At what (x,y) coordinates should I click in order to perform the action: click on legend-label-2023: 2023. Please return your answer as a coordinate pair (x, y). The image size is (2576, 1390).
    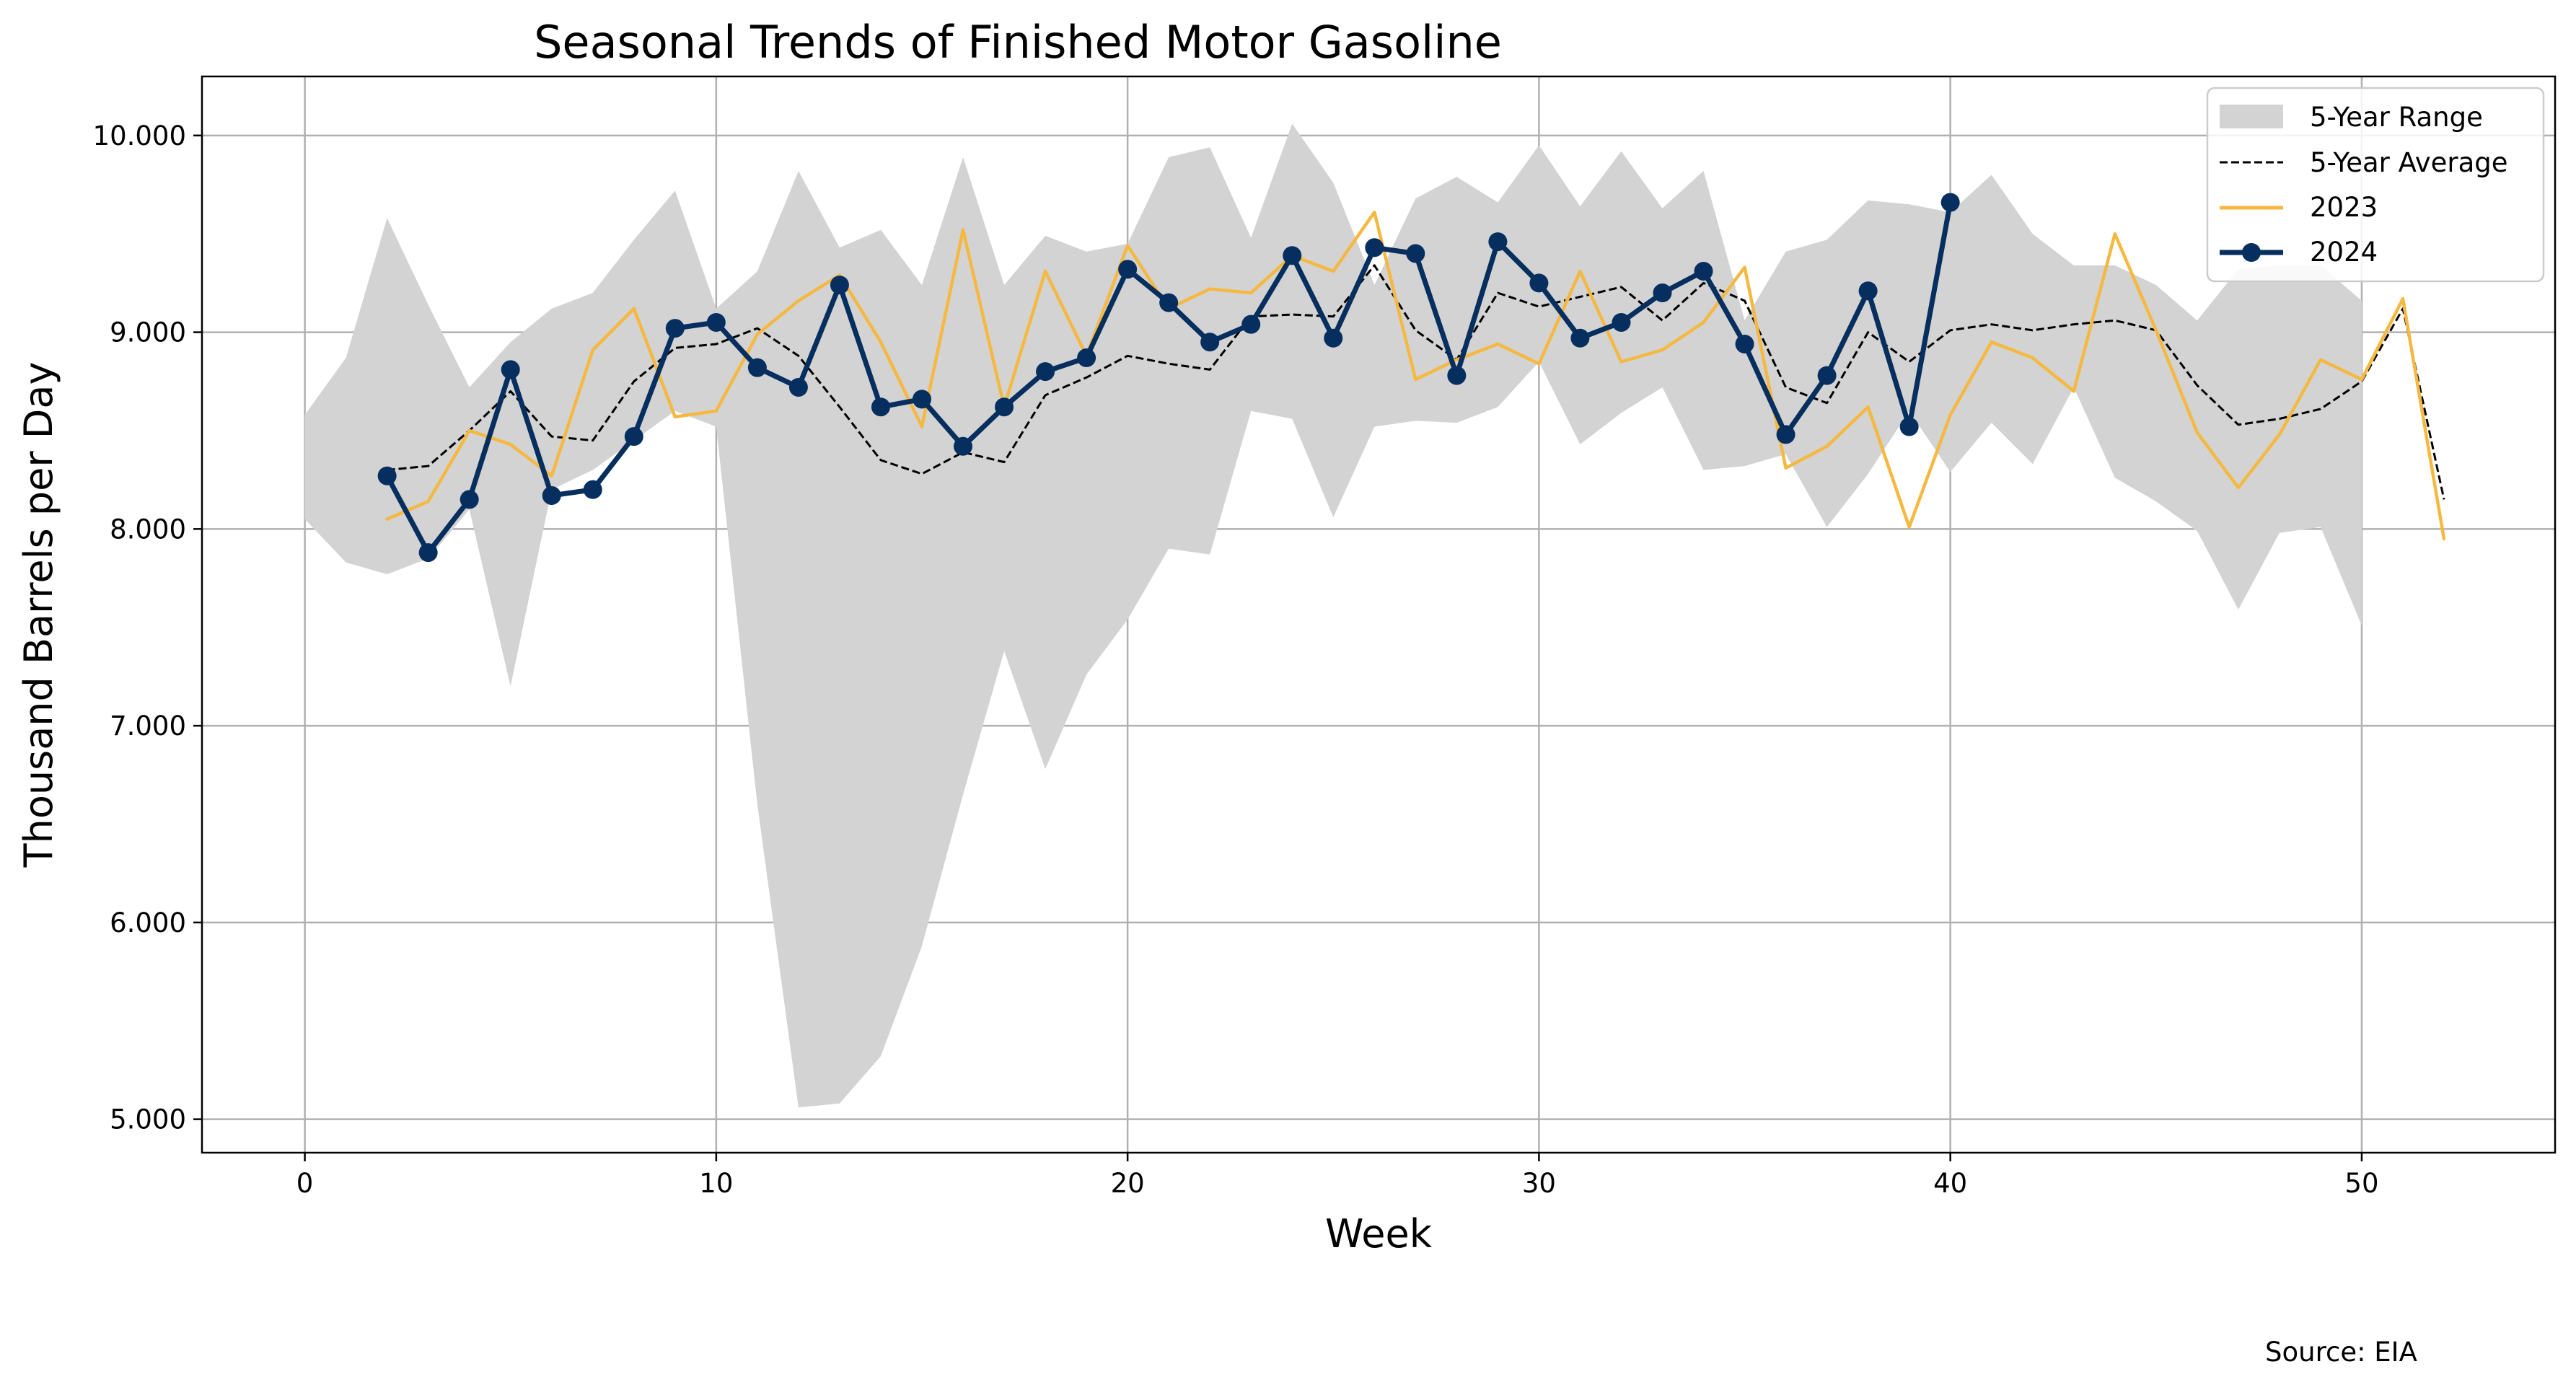
    Looking at the image, I should click on (2344, 207).